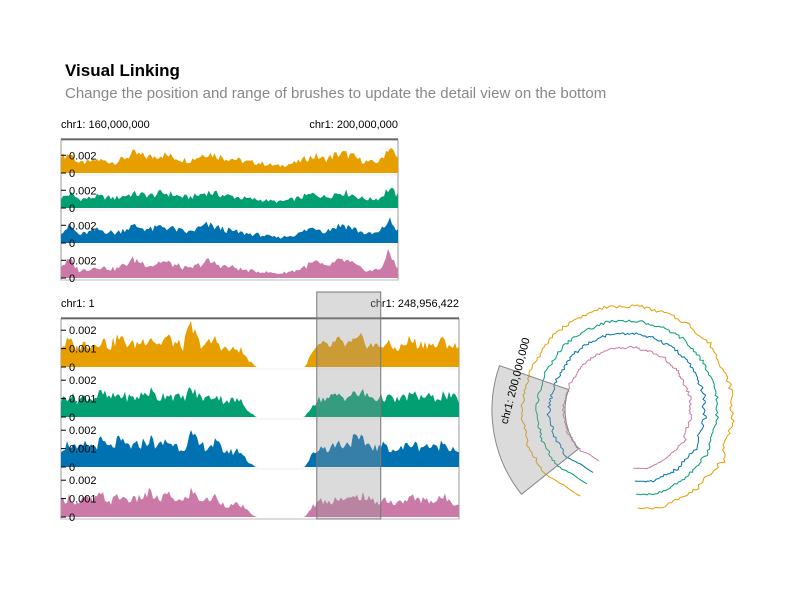 This screenshot has width=810, height=600. I want to click on x-tick-label-end: chr1: 200,000,000, so click(353, 125).